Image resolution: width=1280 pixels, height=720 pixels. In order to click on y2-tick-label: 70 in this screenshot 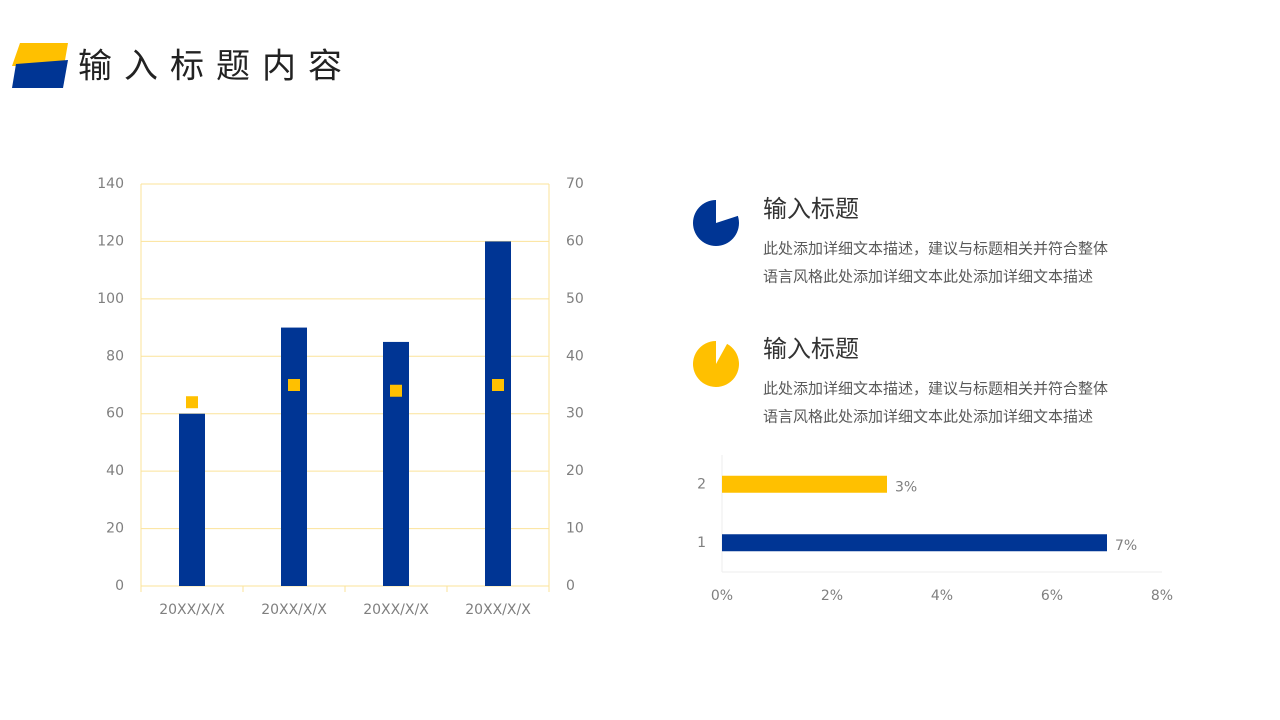, I will do `click(575, 184)`.